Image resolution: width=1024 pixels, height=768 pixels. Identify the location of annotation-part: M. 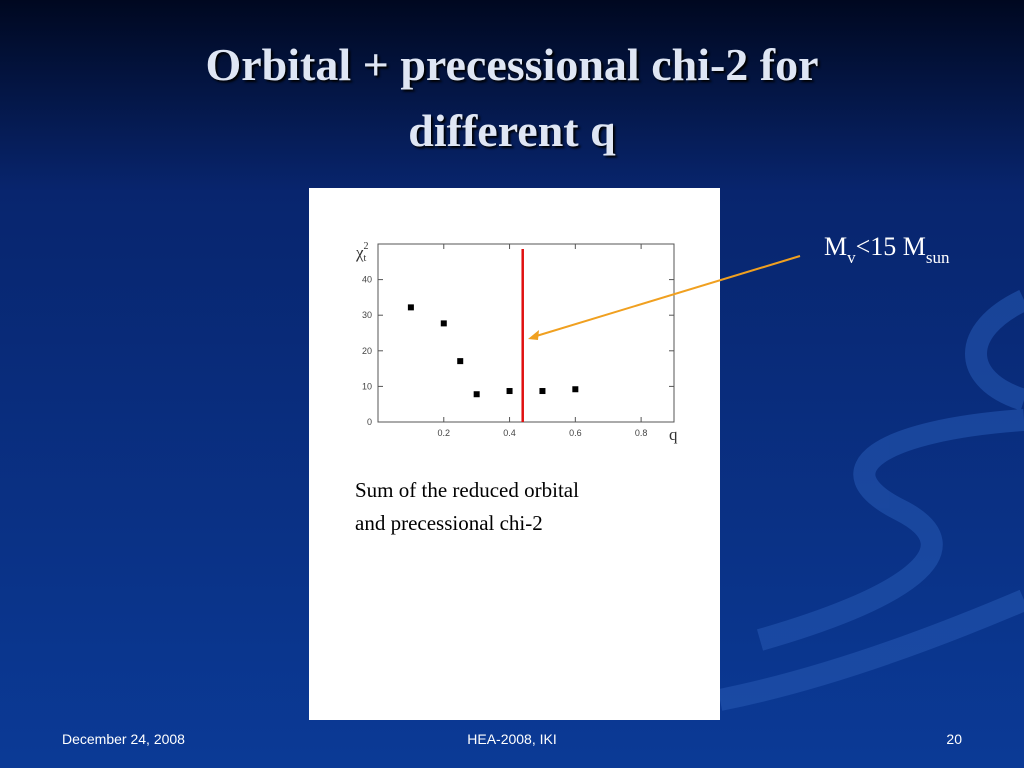
(835, 246).